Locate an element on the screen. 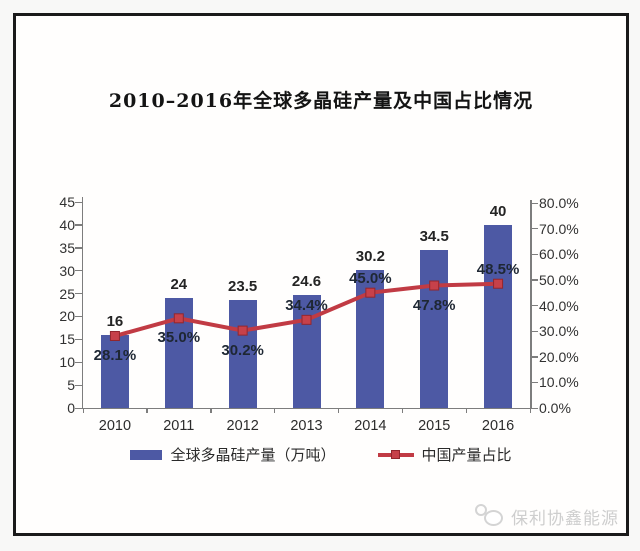 Image resolution: width=640 pixels, height=551 pixels. x-axis-label: 2011 is located at coordinates (179, 426).